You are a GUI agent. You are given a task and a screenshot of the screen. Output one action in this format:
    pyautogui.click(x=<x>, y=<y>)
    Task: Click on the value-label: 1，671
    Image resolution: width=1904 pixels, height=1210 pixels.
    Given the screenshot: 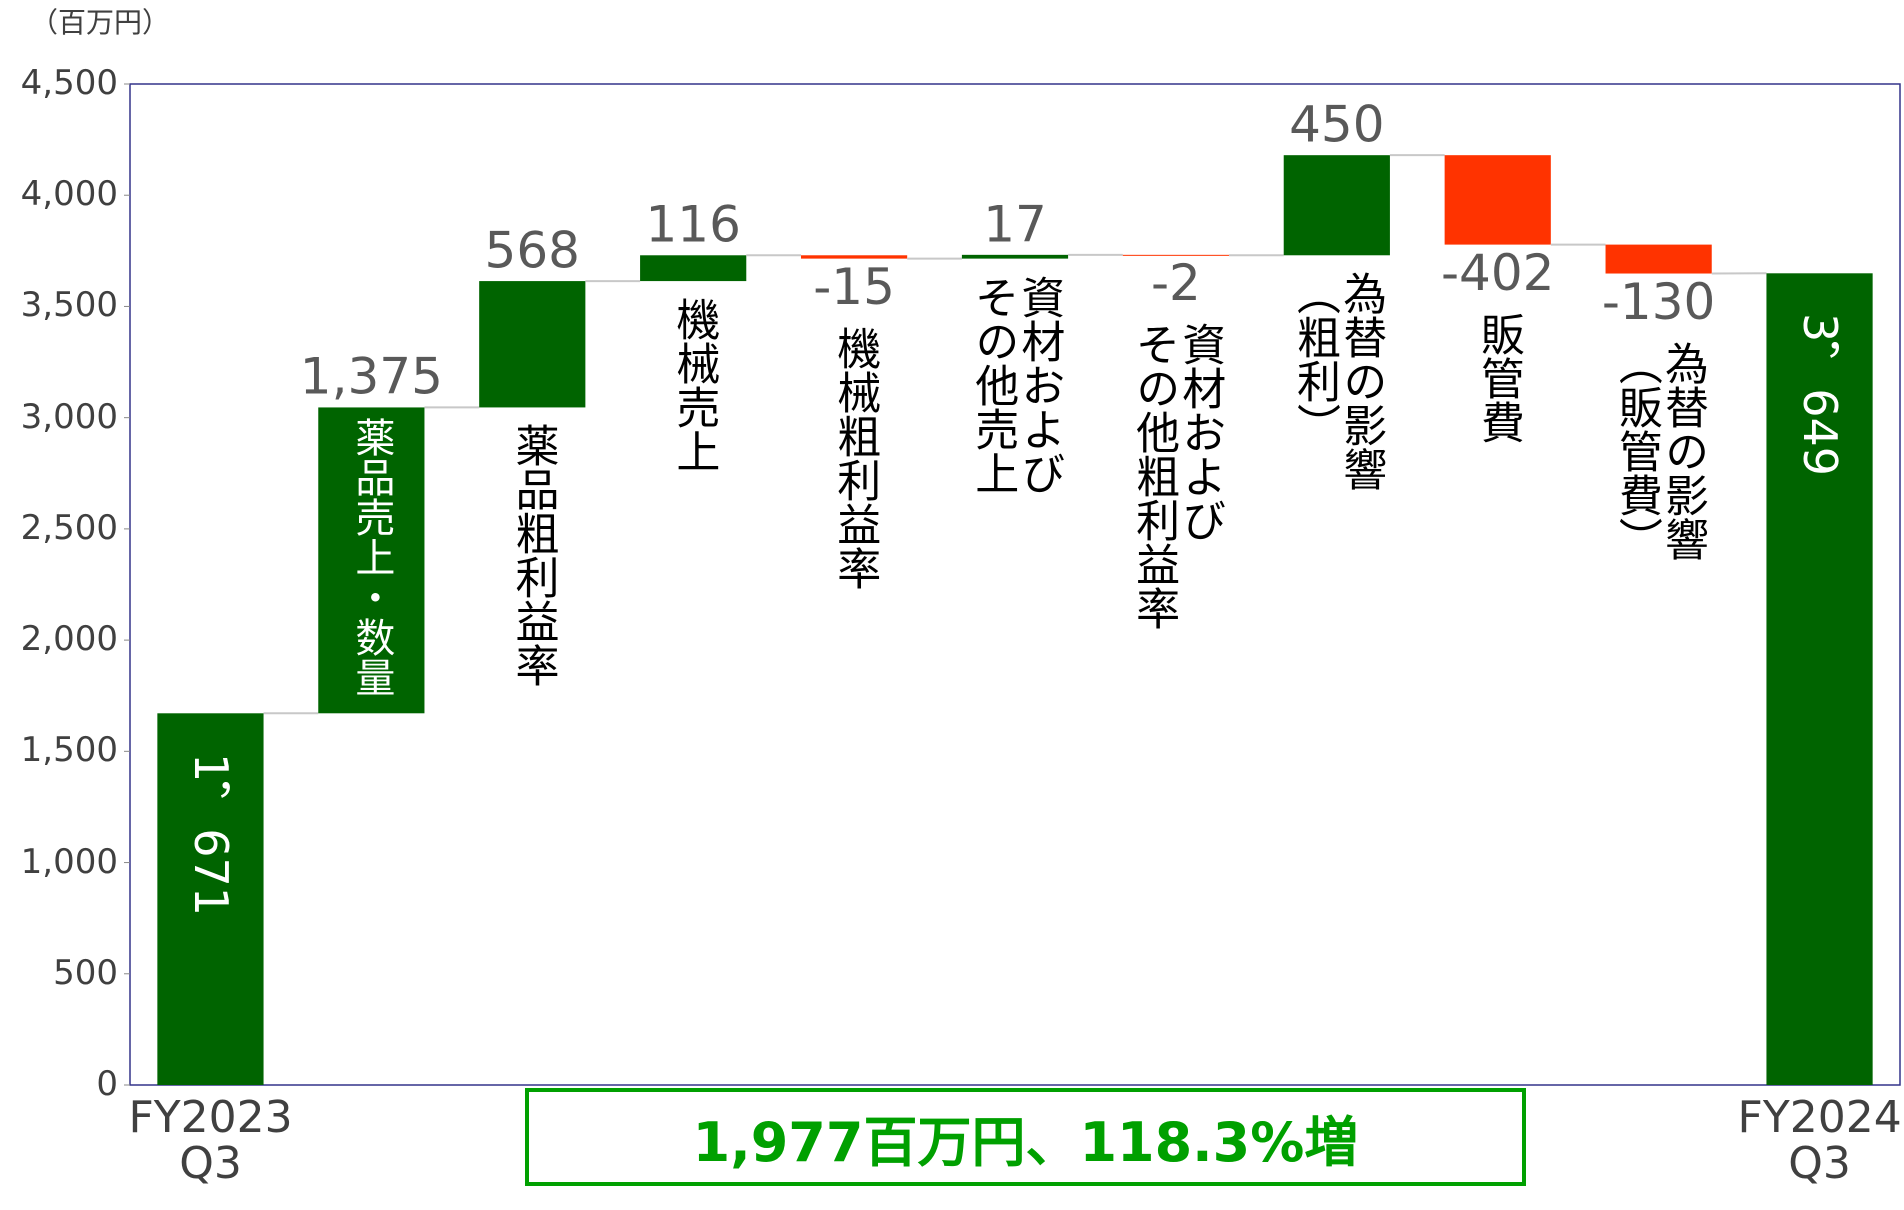 What is the action you would take?
    pyautogui.click(x=210, y=835)
    